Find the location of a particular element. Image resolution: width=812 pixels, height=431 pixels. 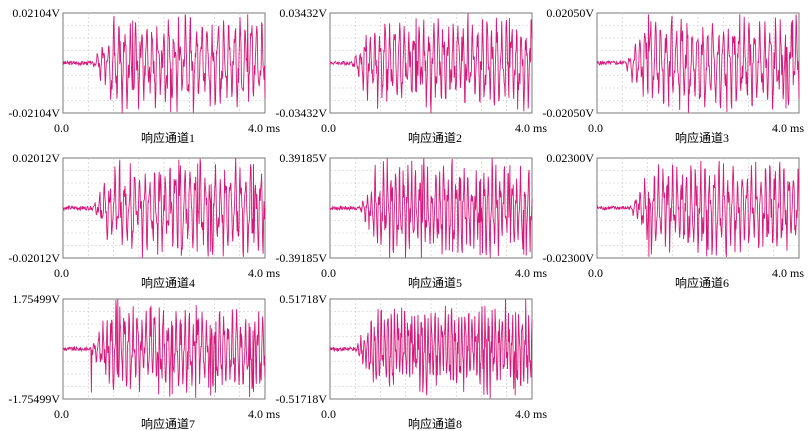

channel-title: 响应通道7 is located at coordinates (167, 424).